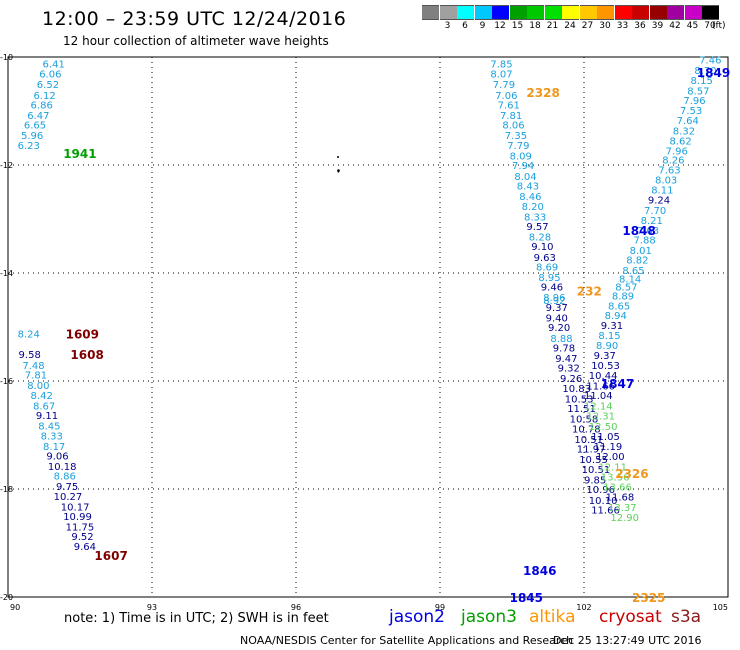  What do you see at coordinates (638, 231) in the screenshot?
I see `pass-time-label: 1848` at bounding box center [638, 231].